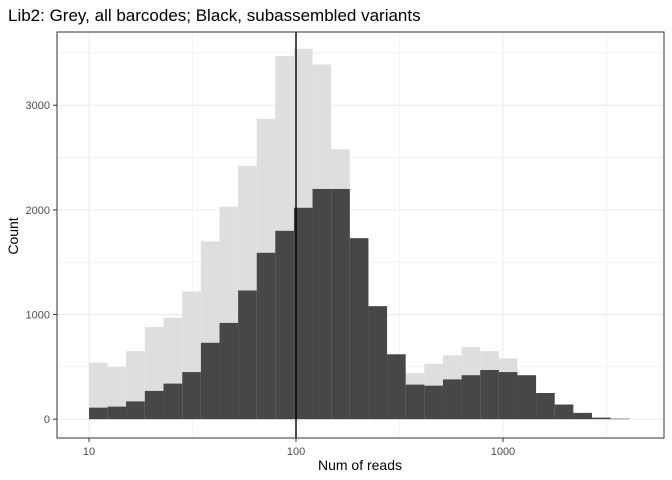 The height and width of the screenshot is (480, 672). Describe the element at coordinates (13, 235) in the screenshot. I see `y-axis-title: Count` at that location.